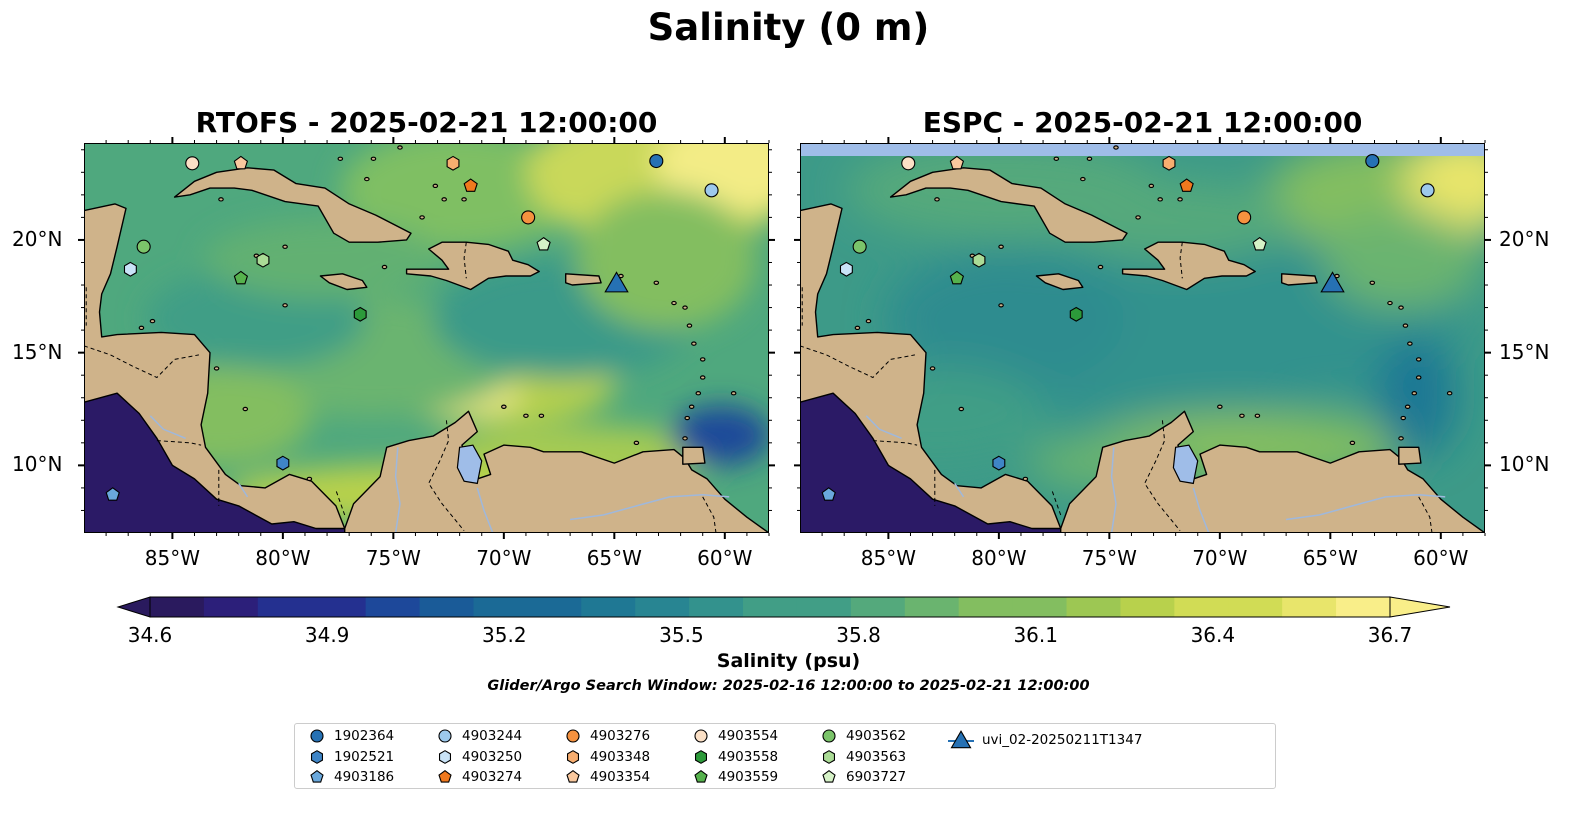  Describe the element at coordinates (783, 607) in the screenshot. I see `colorbar` at that location.